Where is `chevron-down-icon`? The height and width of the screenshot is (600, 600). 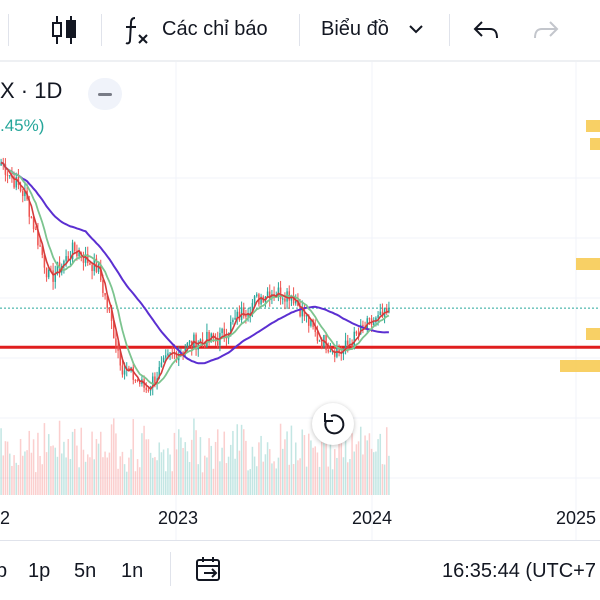
chevron-down-icon is located at coordinates (416, 29).